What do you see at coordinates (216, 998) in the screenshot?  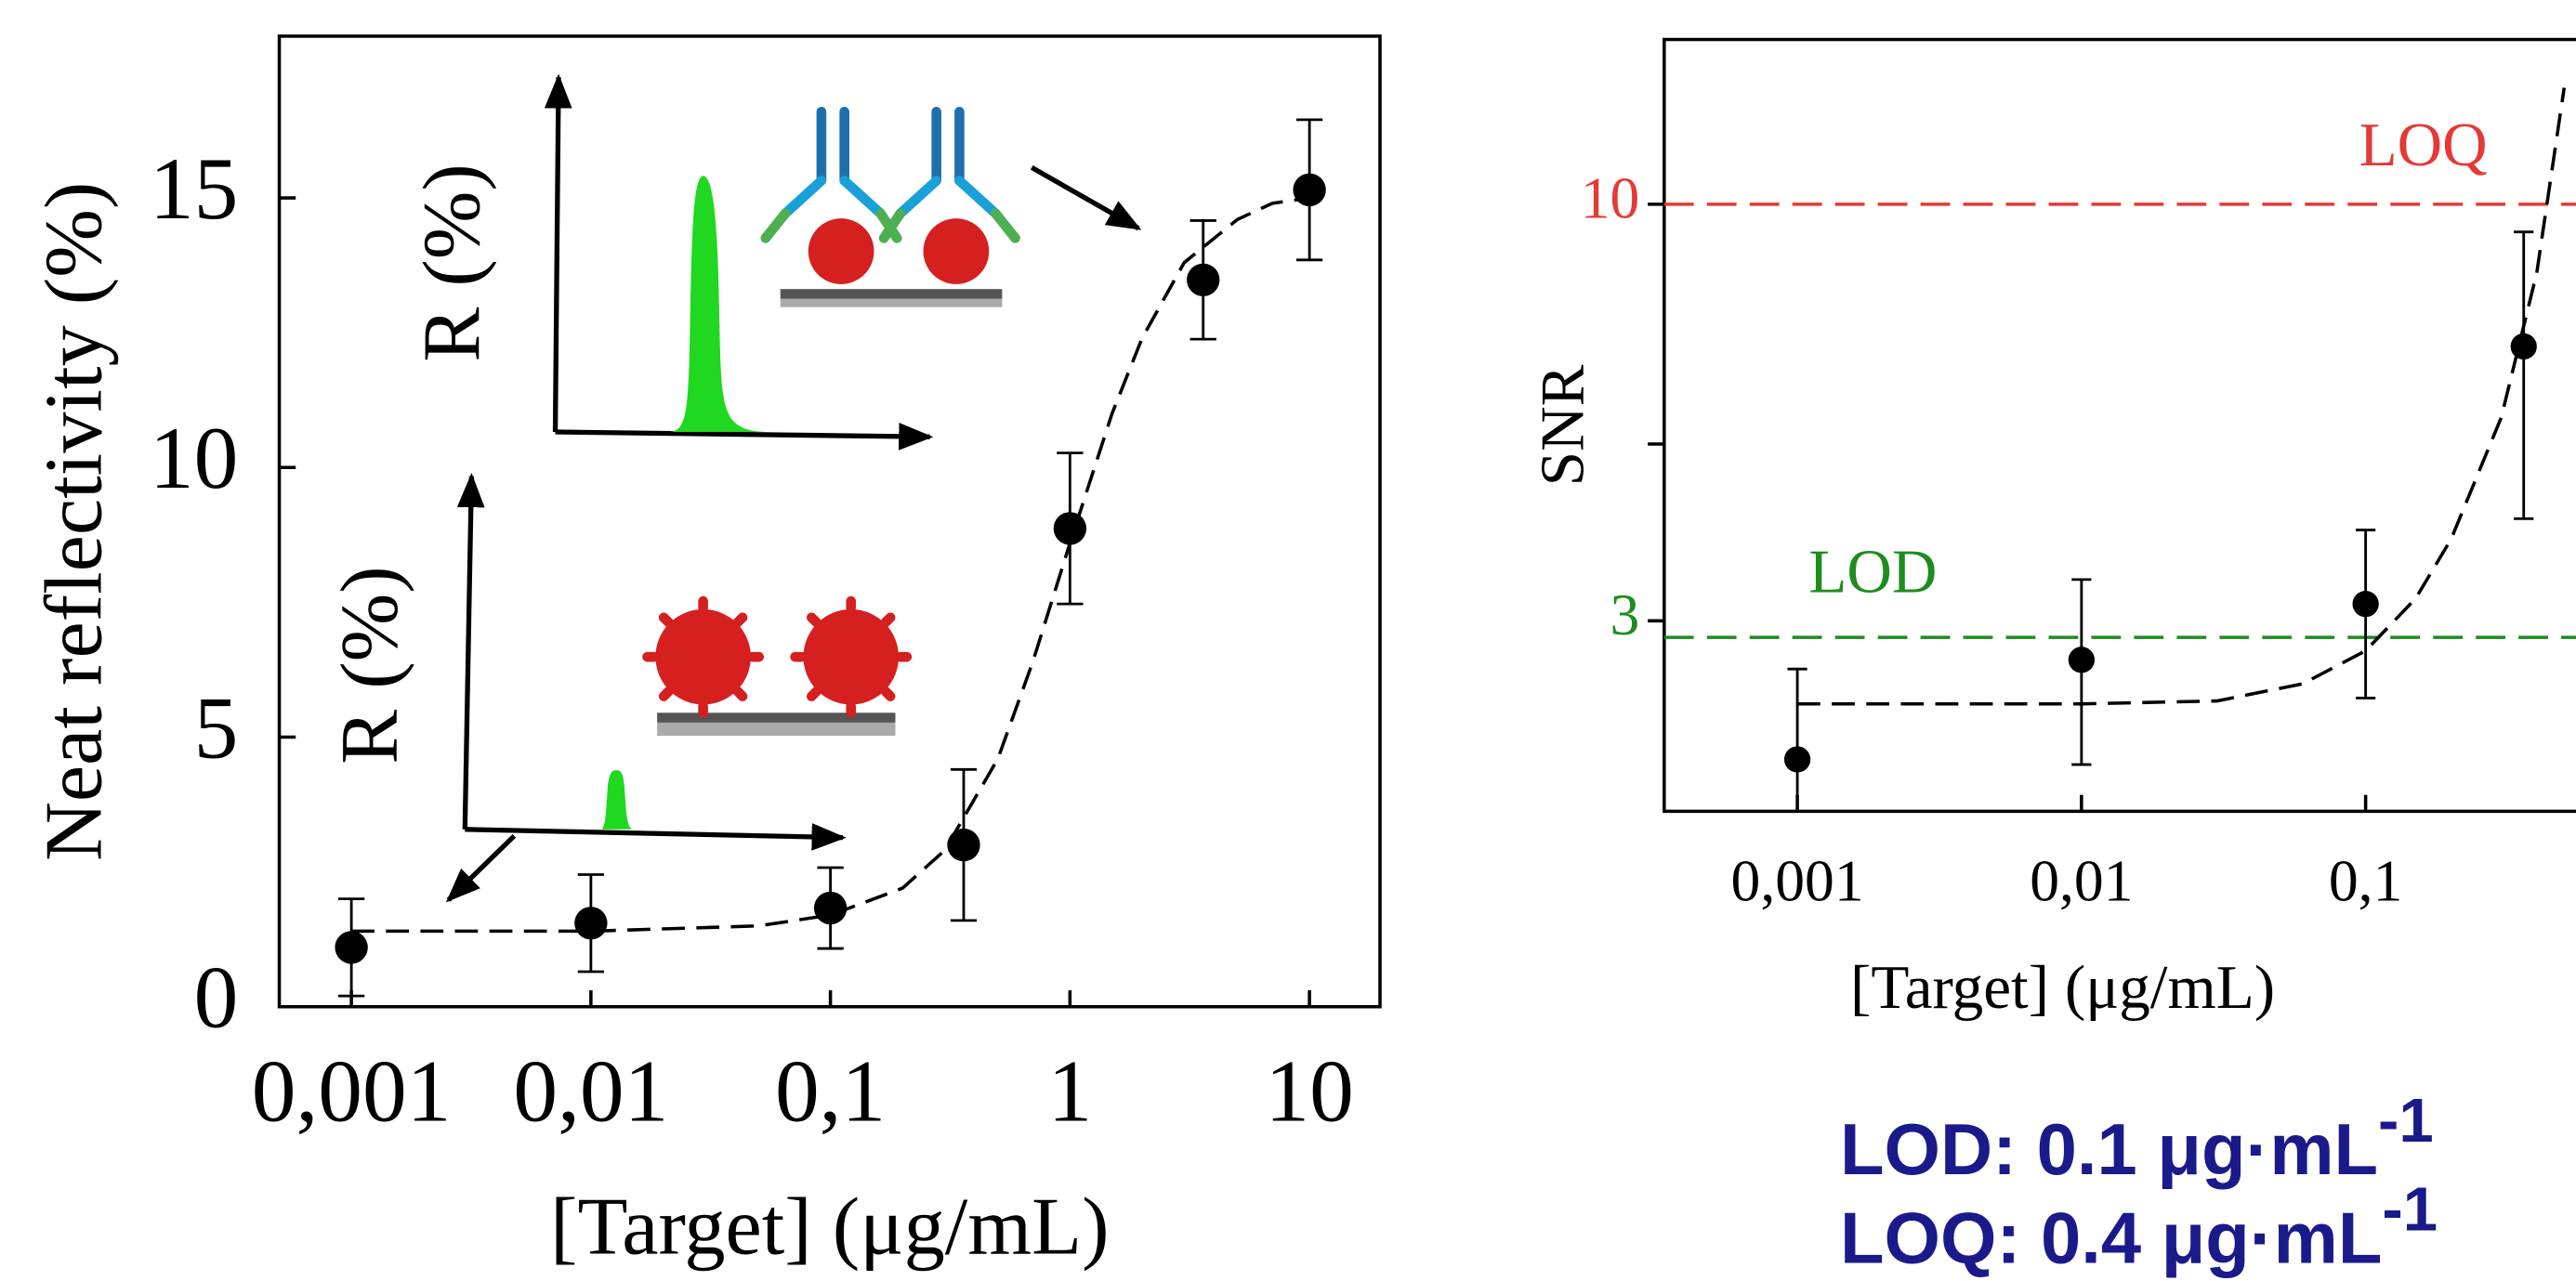 I see `y-tick-label: 0` at bounding box center [216, 998].